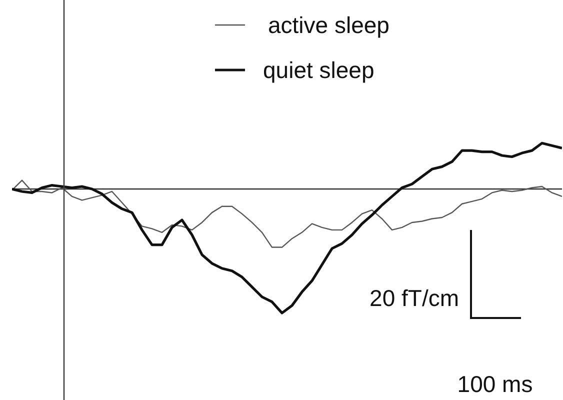 This screenshot has width=563, height=400. I want to click on text: 100 ms, so click(495, 384).